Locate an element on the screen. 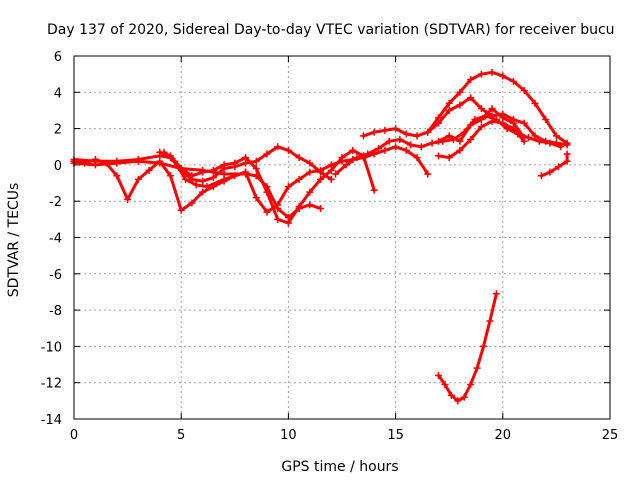  y-tick-label: 0 is located at coordinates (58, 166).